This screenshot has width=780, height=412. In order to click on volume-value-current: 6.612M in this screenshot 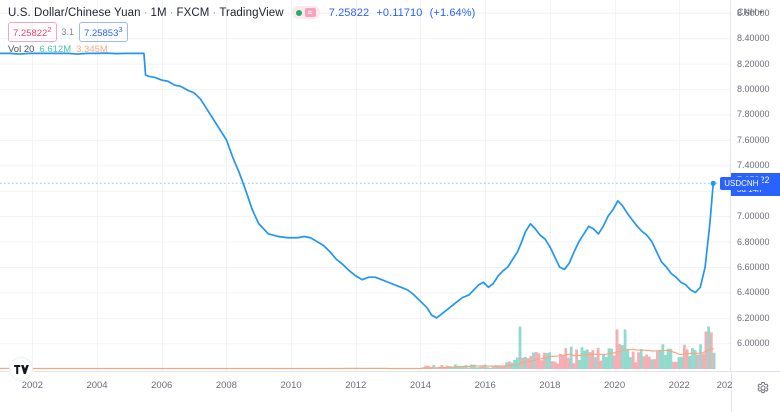, I will do `click(55, 49)`.